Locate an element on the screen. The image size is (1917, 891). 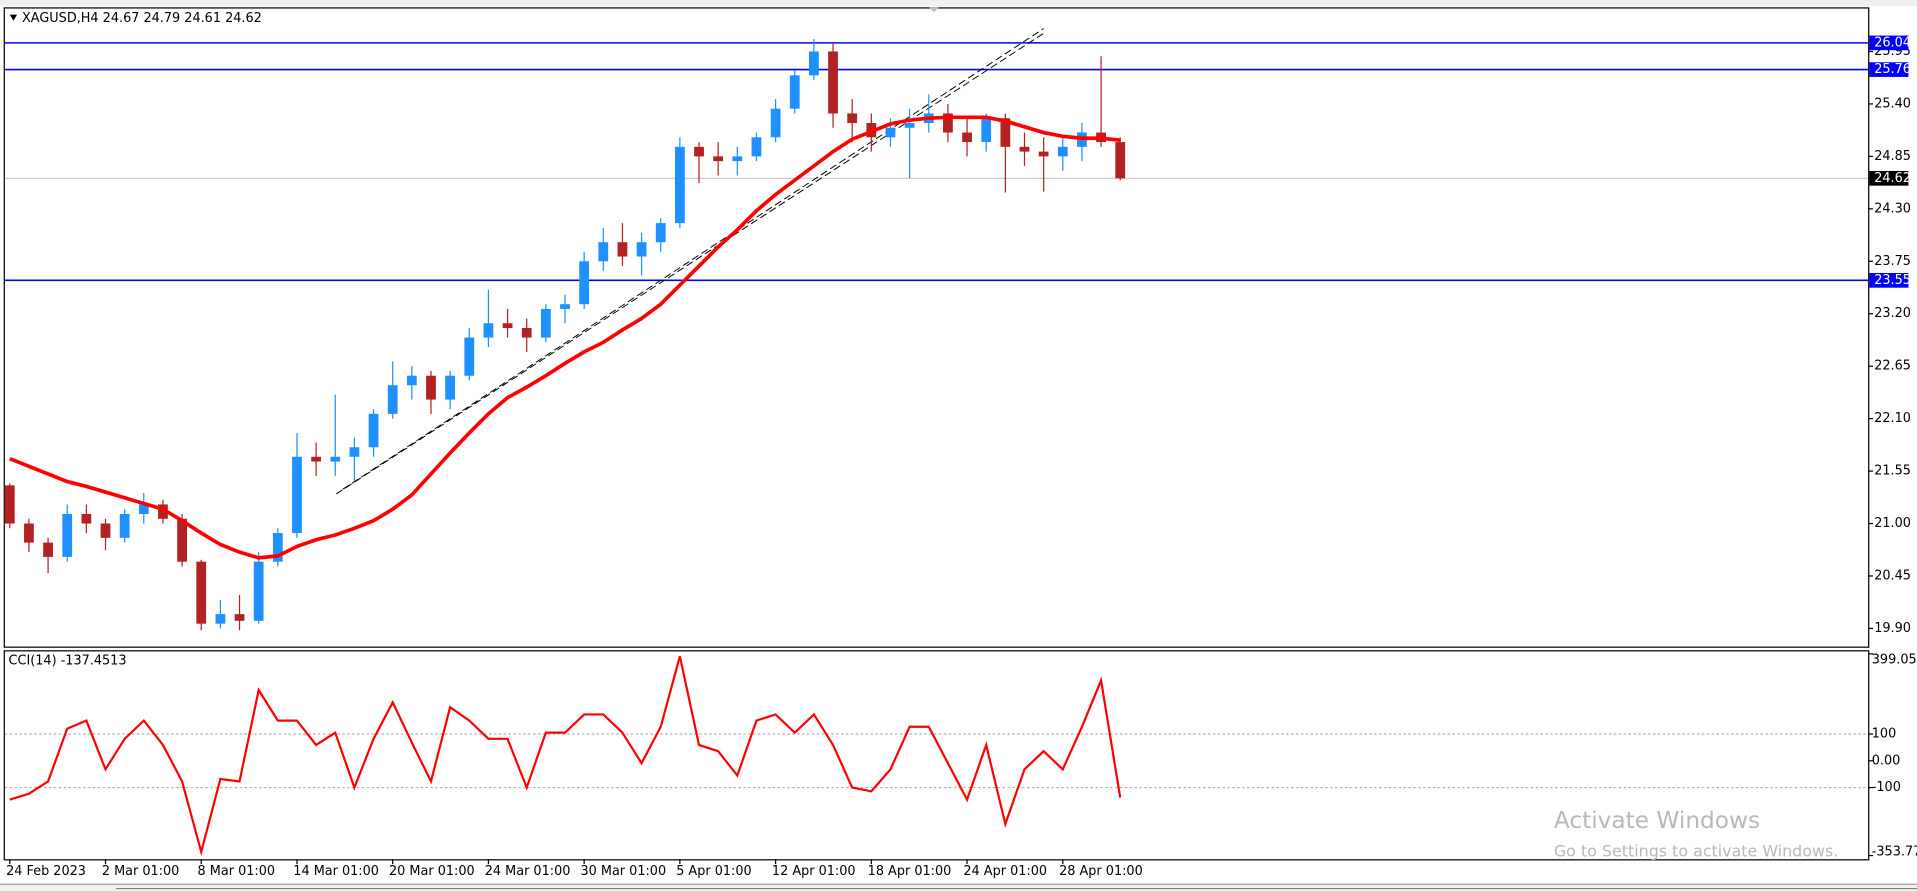
y-tick-label: 100 is located at coordinates (1884, 734).